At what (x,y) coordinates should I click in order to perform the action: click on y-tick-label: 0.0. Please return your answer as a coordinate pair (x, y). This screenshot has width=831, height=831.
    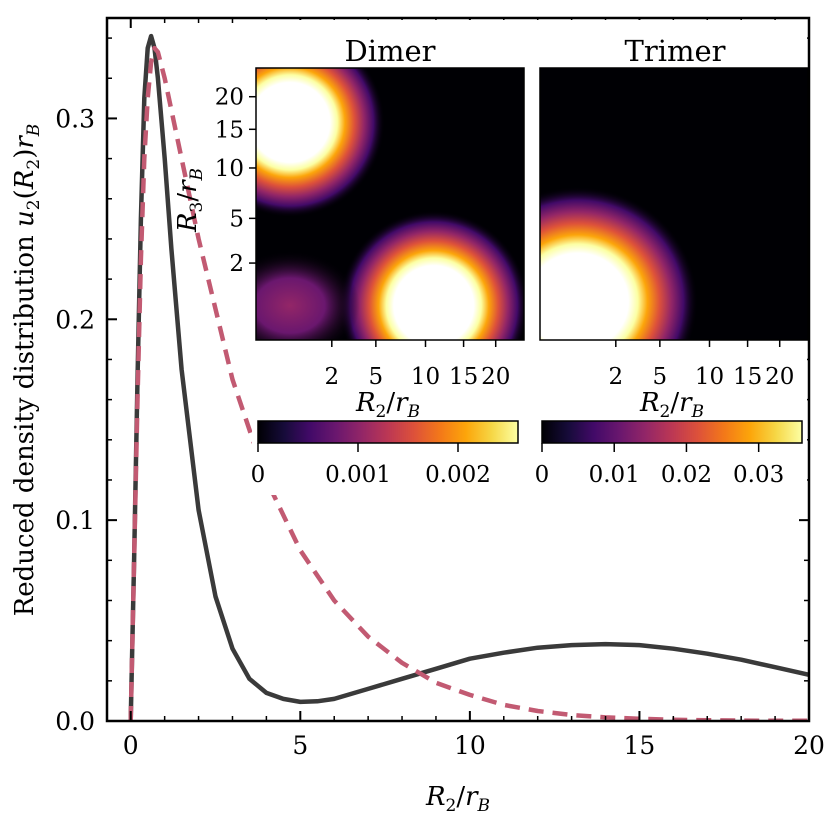
    Looking at the image, I should click on (75, 721).